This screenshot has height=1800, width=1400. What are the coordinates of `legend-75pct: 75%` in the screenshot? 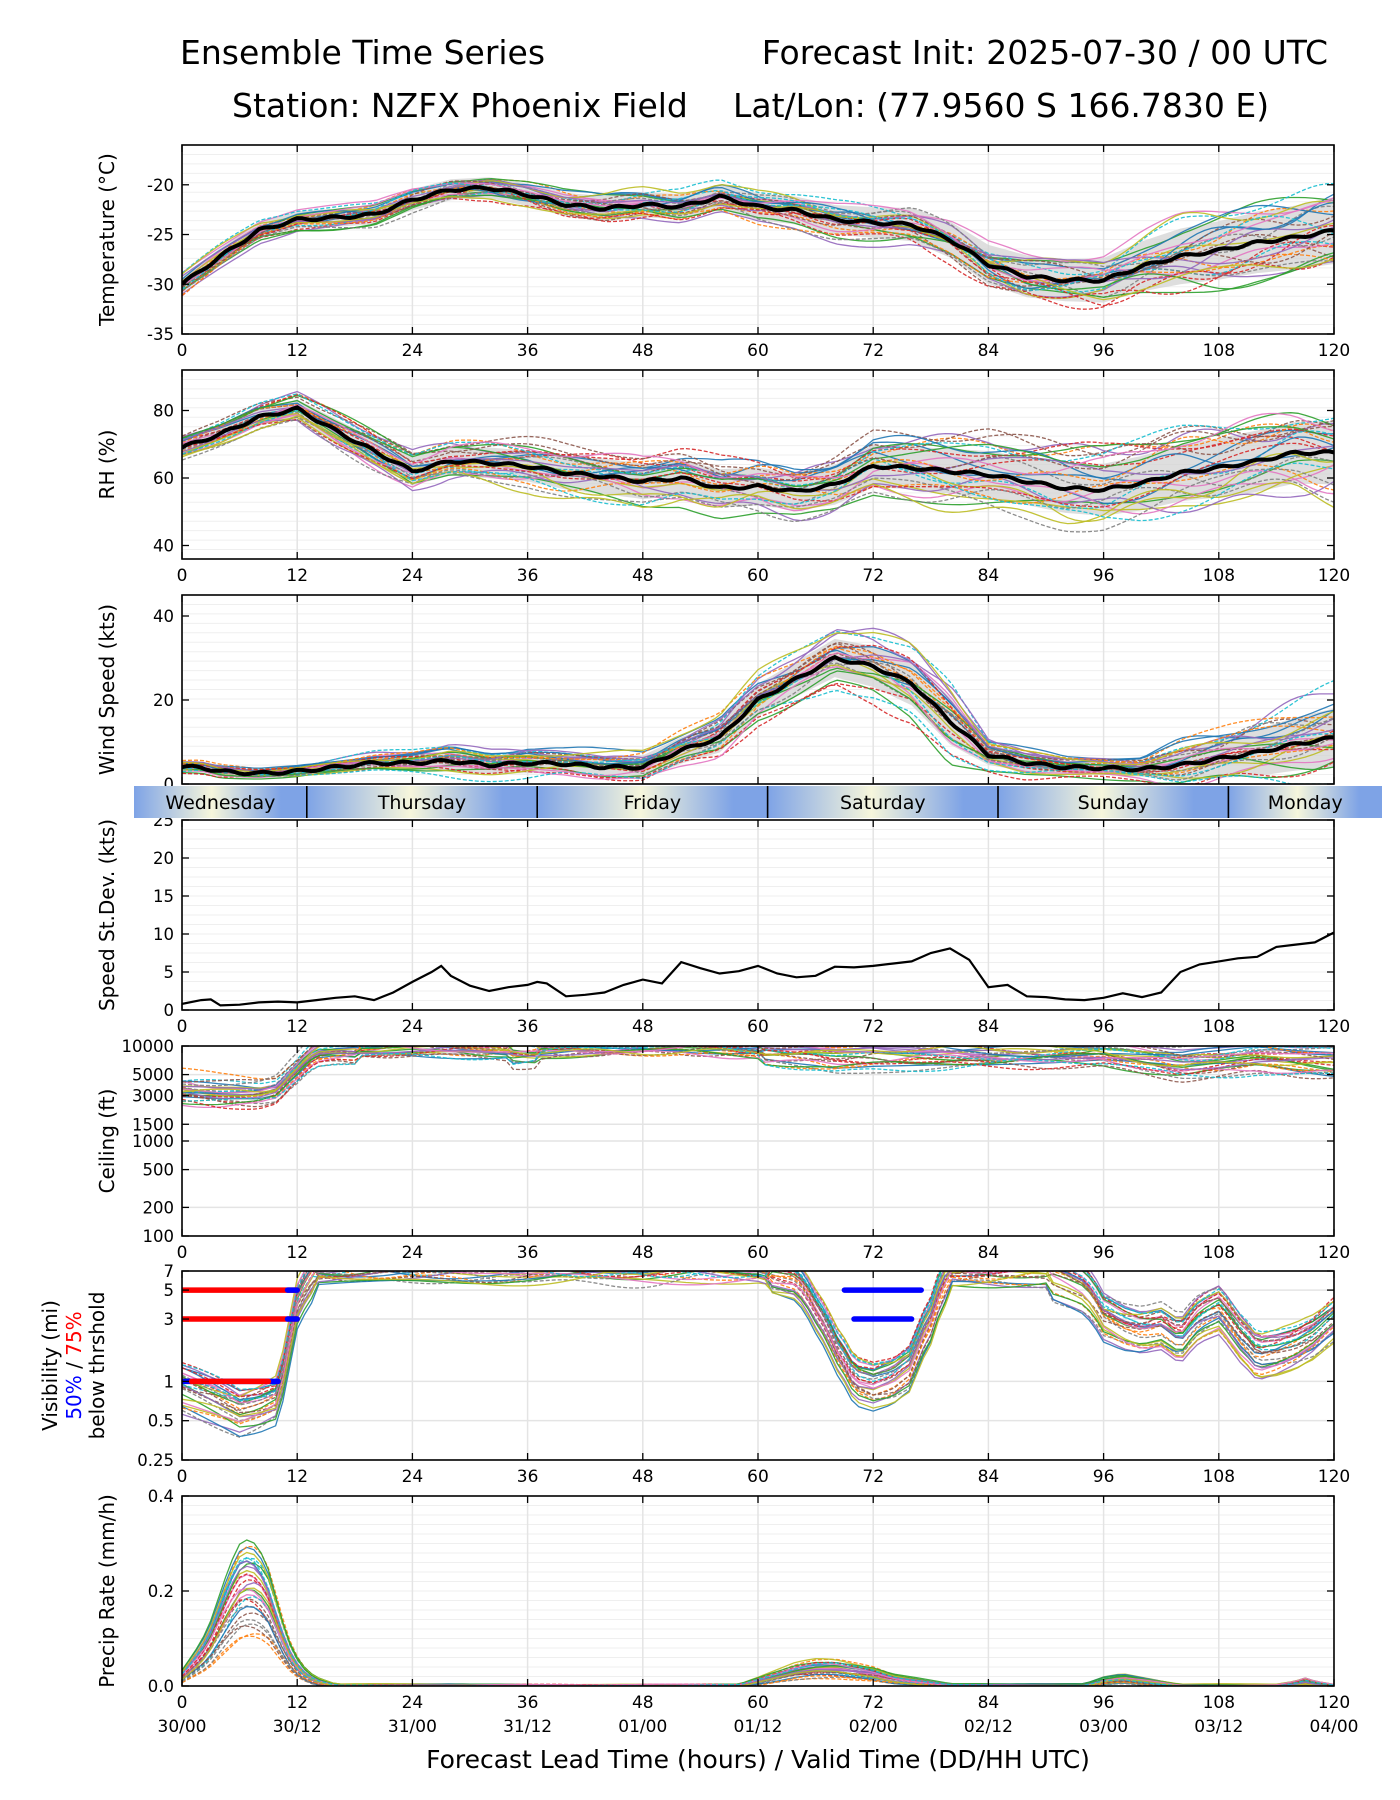 It's located at (74, 1333).